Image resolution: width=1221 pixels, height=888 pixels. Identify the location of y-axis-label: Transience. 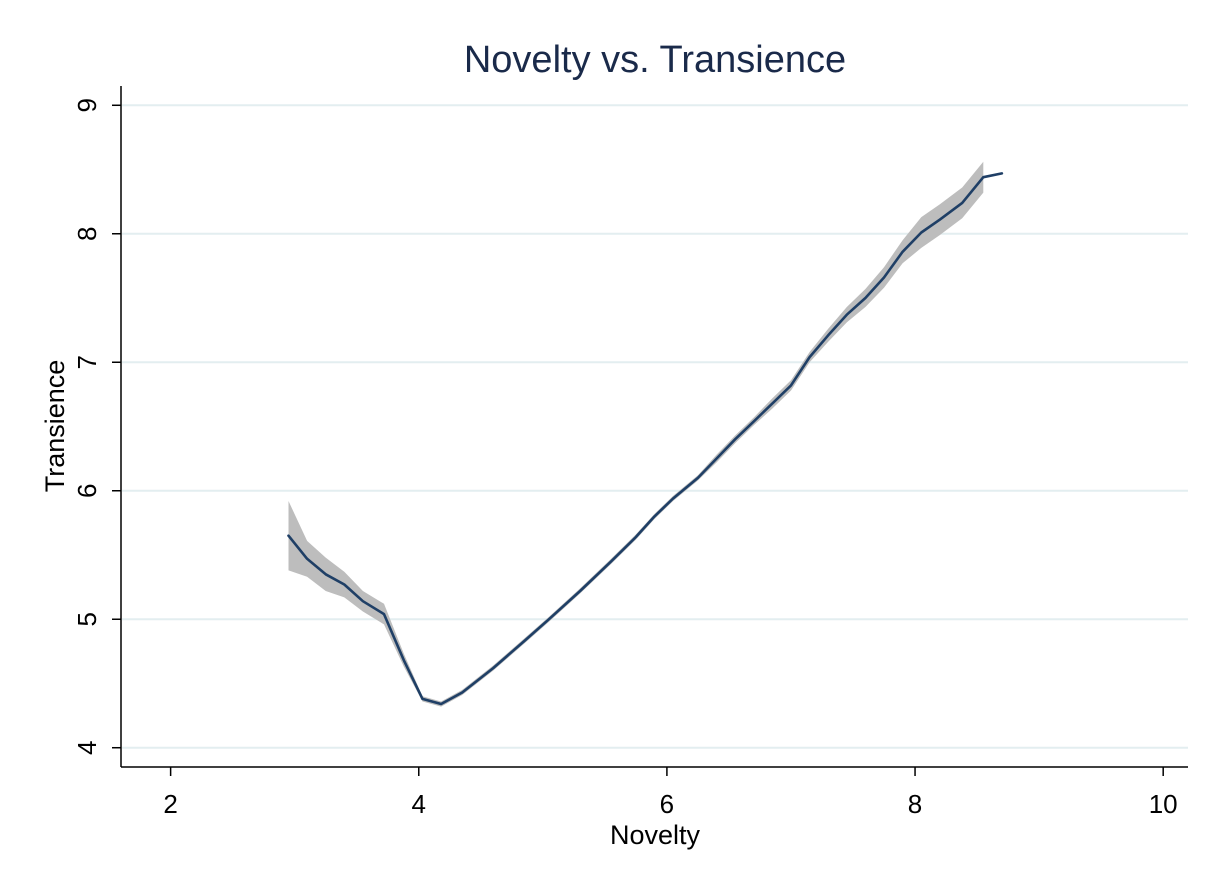
(55, 426).